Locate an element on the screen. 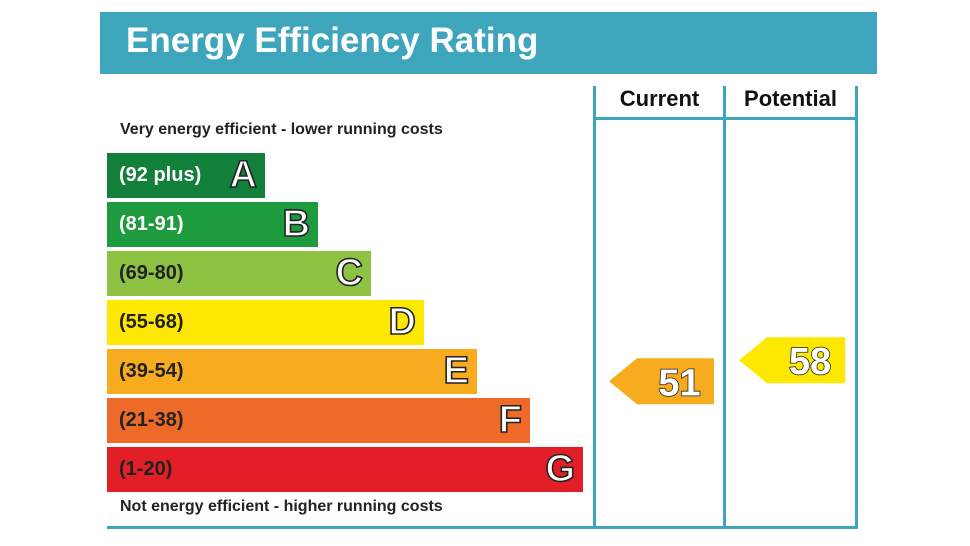 This screenshot has width=970, height=546. current-rating-arrow-value: 51 is located at coordinates (679, 383).